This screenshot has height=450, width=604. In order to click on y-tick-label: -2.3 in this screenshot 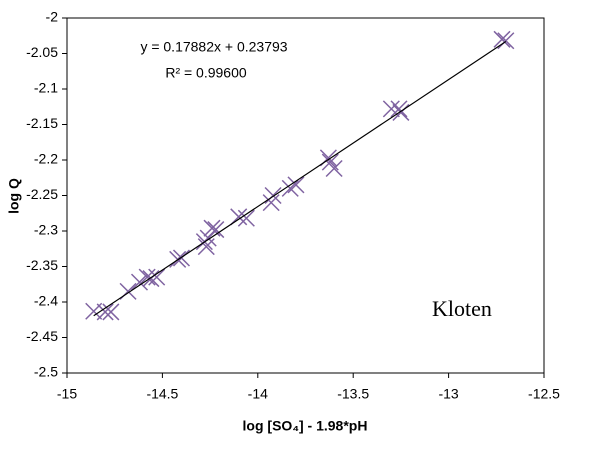, I will do `click(46, 230)`.